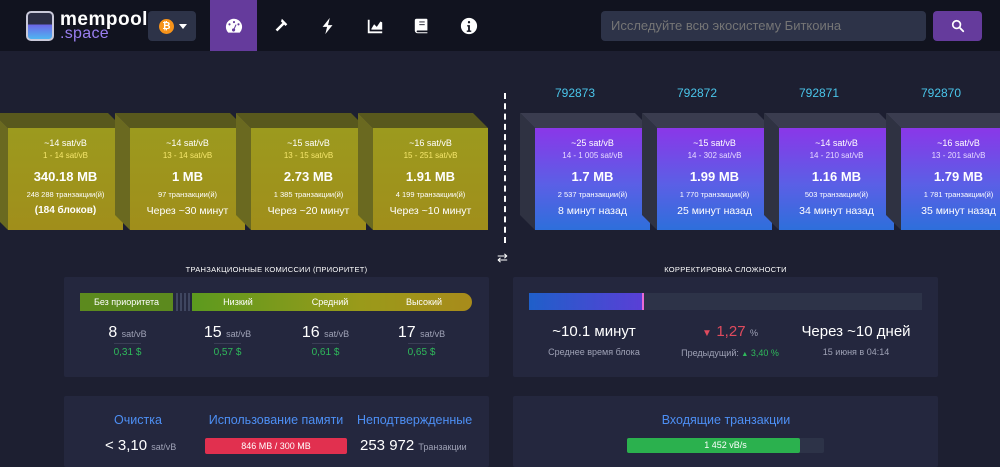 Image resolution: width=1000 pixels, height=467 pixels. I want to click on unconfirmed-value-wrap: 253 972 Транзакции, so click(413, 445).